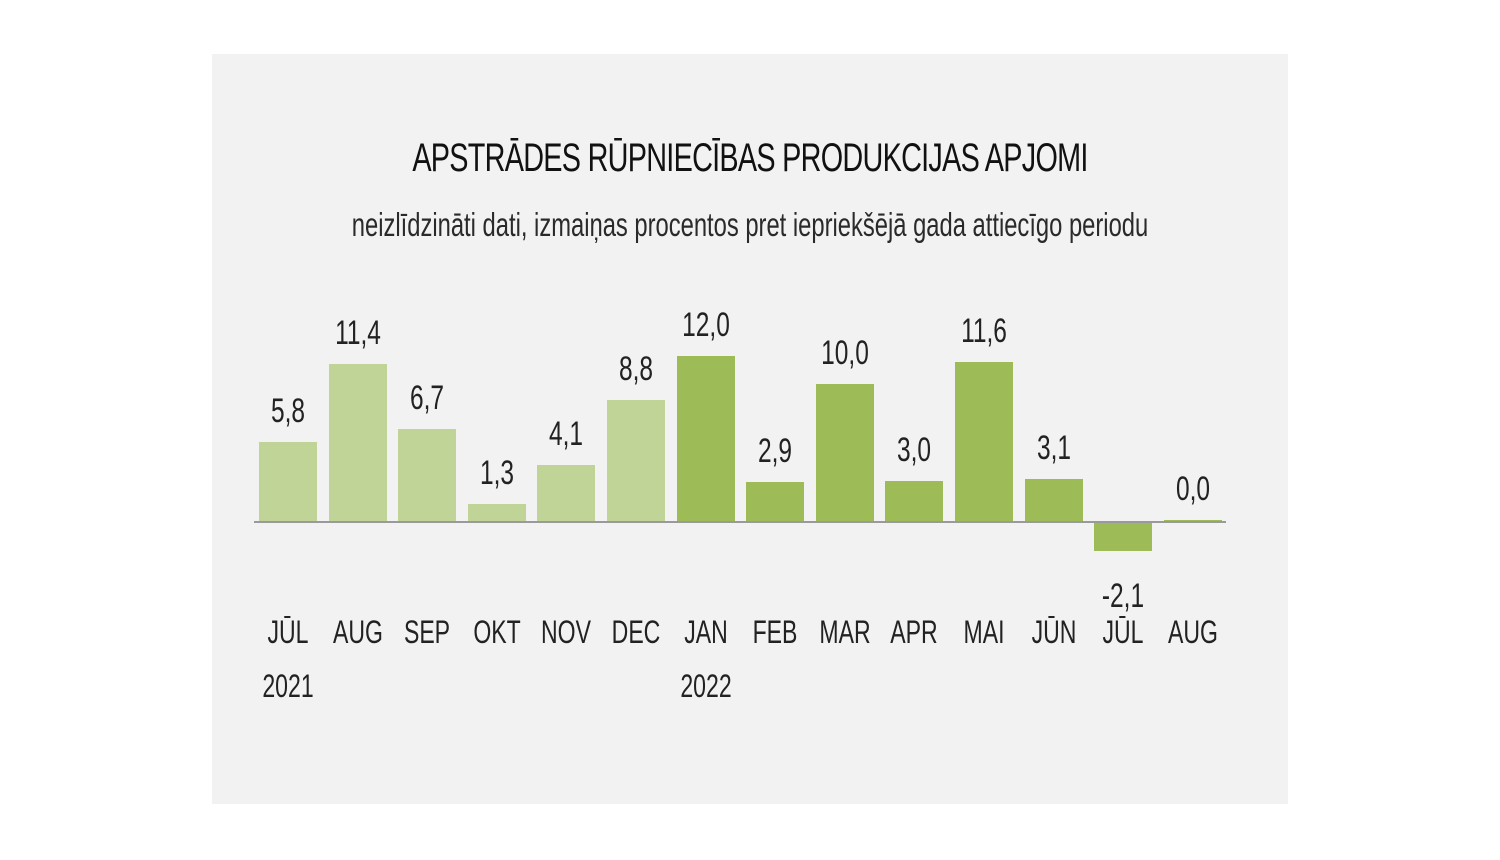 The height and width of the screenshot is (860, 1500). Describe the element at coordinates (1054, 448) in the screenshot. I see `value-label: 3,1` at that location.